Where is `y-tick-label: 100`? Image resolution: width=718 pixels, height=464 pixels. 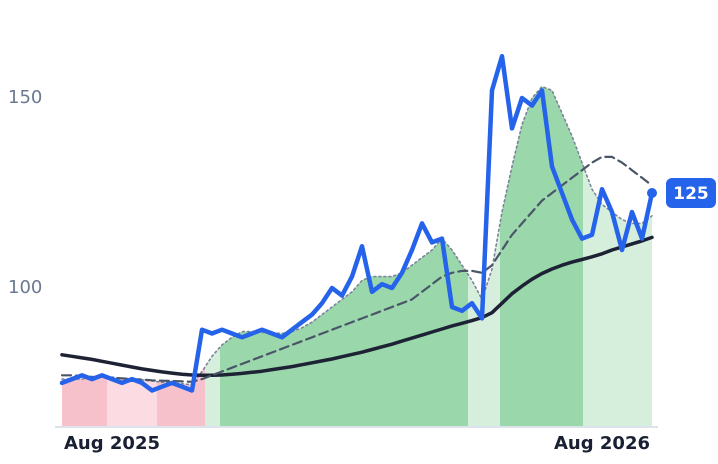 y-tick-label: 100 is located at coordinates (25, 287).